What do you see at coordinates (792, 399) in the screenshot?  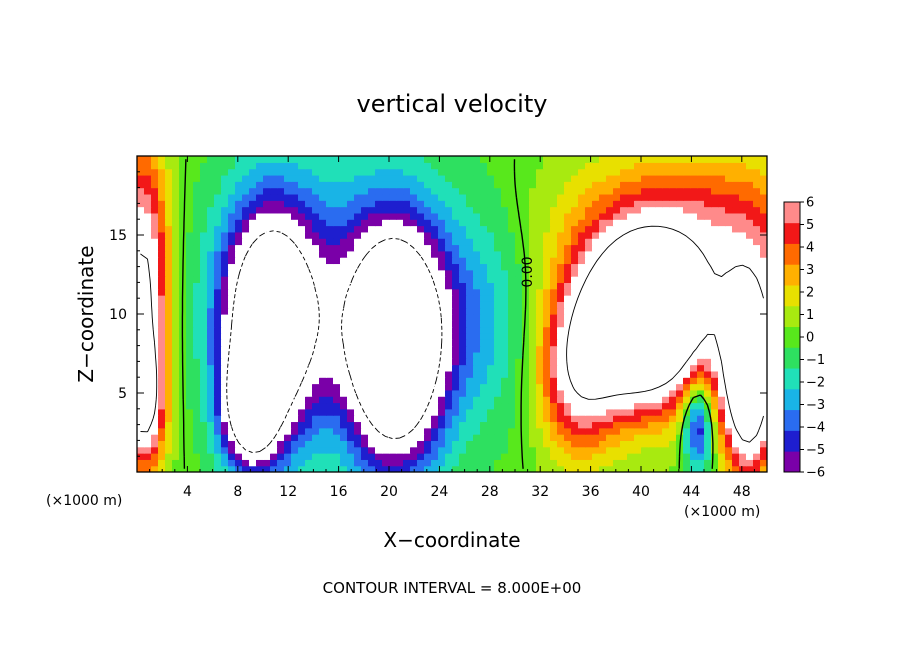 I see `colorbar-segment` at bounding box center [792, 399].